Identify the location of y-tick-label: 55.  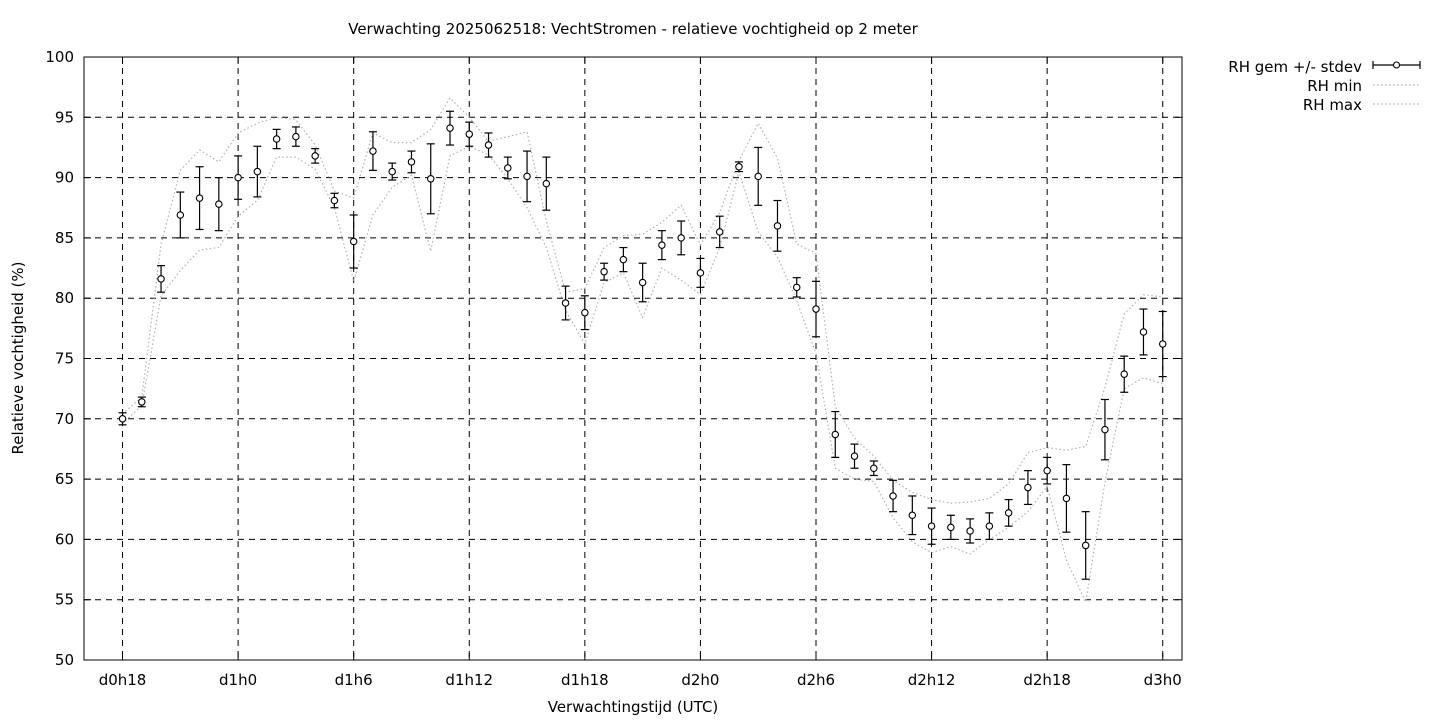
(64, 600).